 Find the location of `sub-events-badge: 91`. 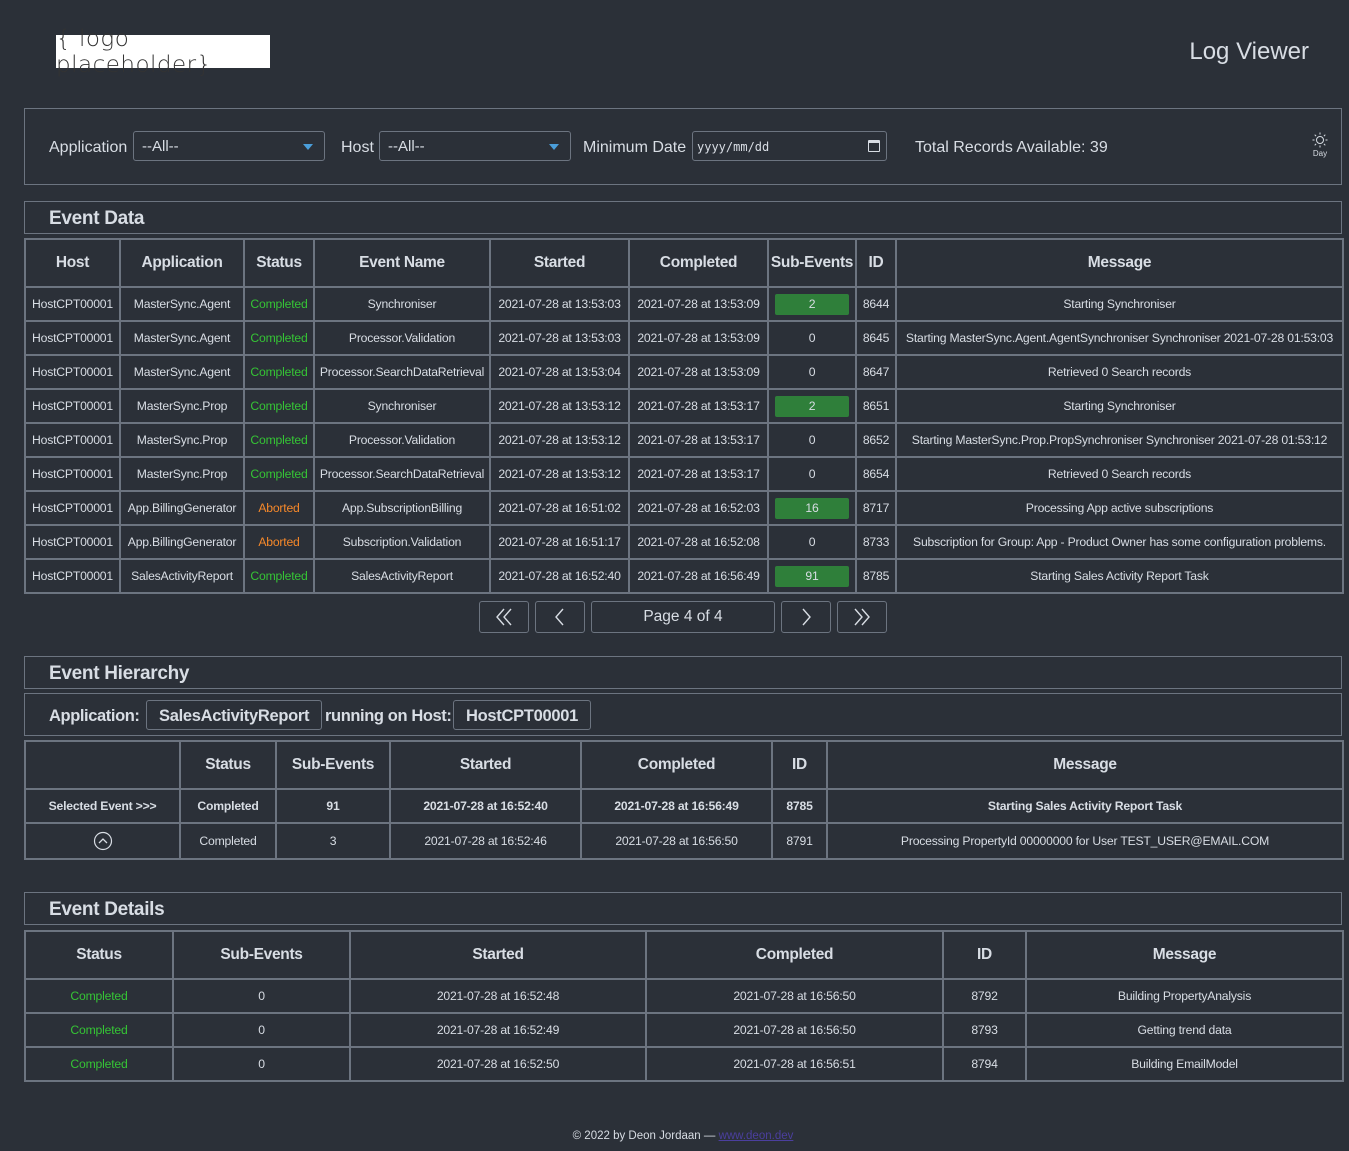

sub-events-badge: 91 is located at coordinates (812, 576).